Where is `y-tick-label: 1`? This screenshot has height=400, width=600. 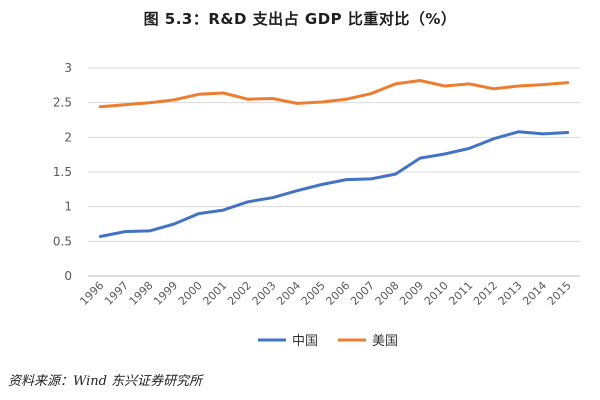 y-tick-label: 1 is located at coordinates (68, 207).